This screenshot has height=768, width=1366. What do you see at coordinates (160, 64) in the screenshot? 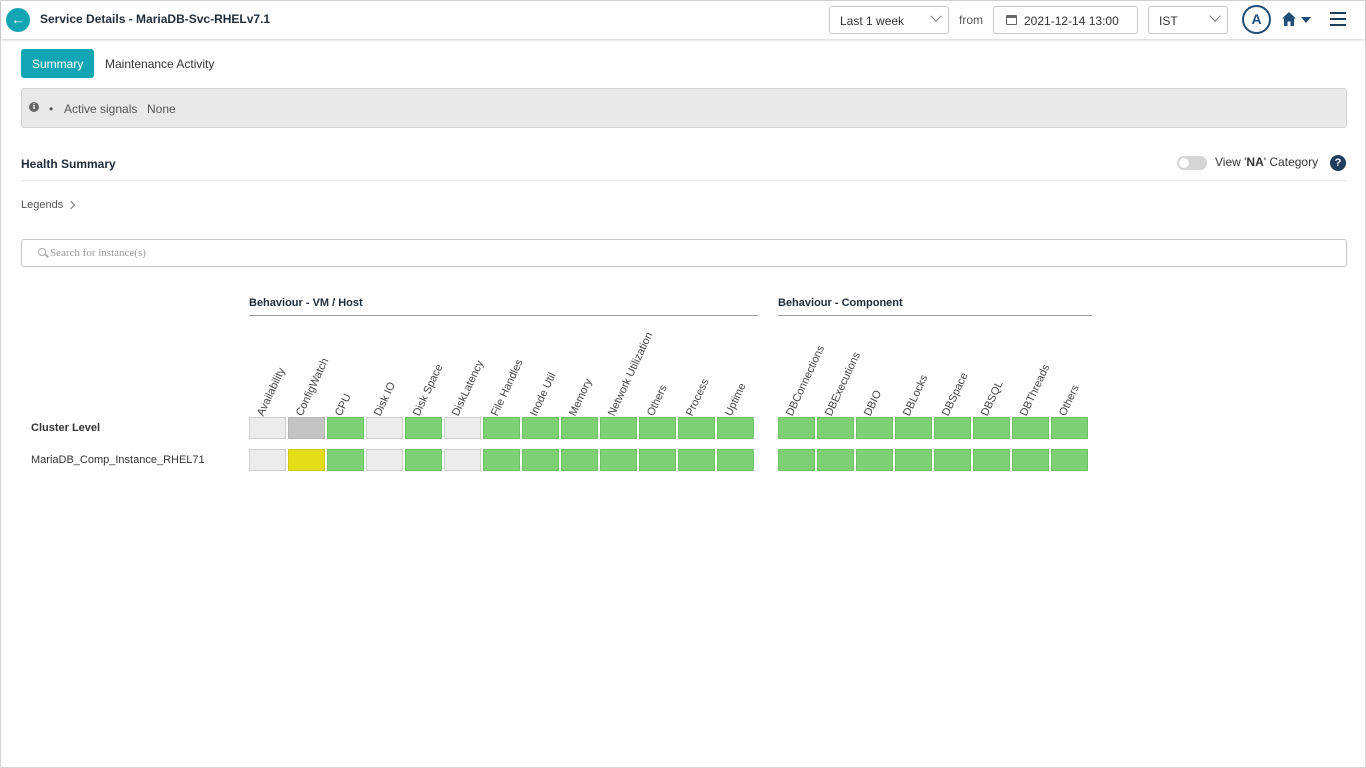
I see `tab-maintenance-activity: Maintenance Activity` at bounding box center [160, 64].